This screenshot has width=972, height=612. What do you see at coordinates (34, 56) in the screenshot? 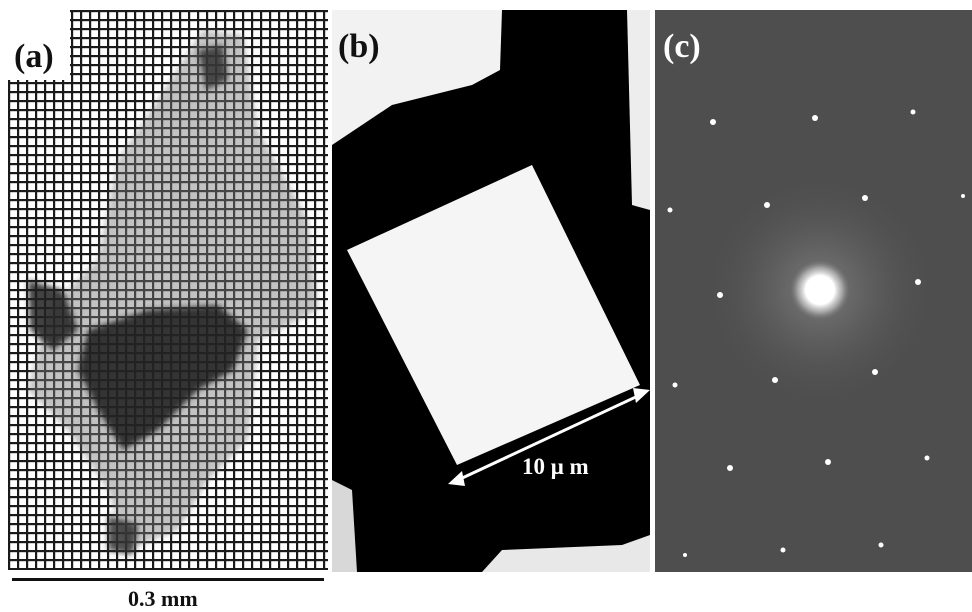
I see `panel-label-a: (a)` at bounding box center [34, 56].